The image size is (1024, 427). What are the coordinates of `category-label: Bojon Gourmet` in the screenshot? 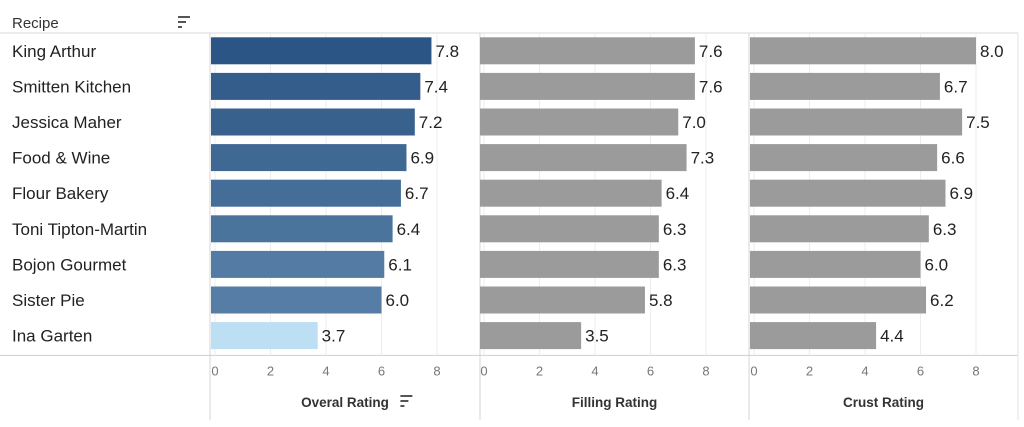 It's located at (69, 264).